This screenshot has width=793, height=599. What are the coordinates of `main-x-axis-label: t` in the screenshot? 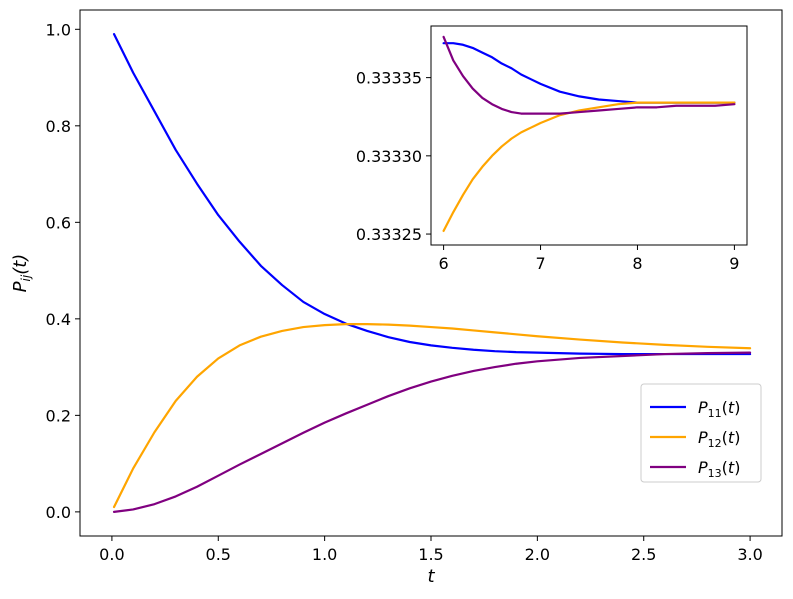 It's located at (431, 576).